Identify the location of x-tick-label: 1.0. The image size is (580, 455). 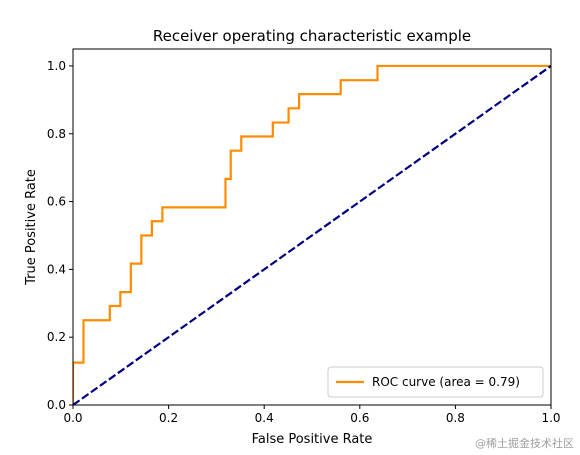
(550, 418).